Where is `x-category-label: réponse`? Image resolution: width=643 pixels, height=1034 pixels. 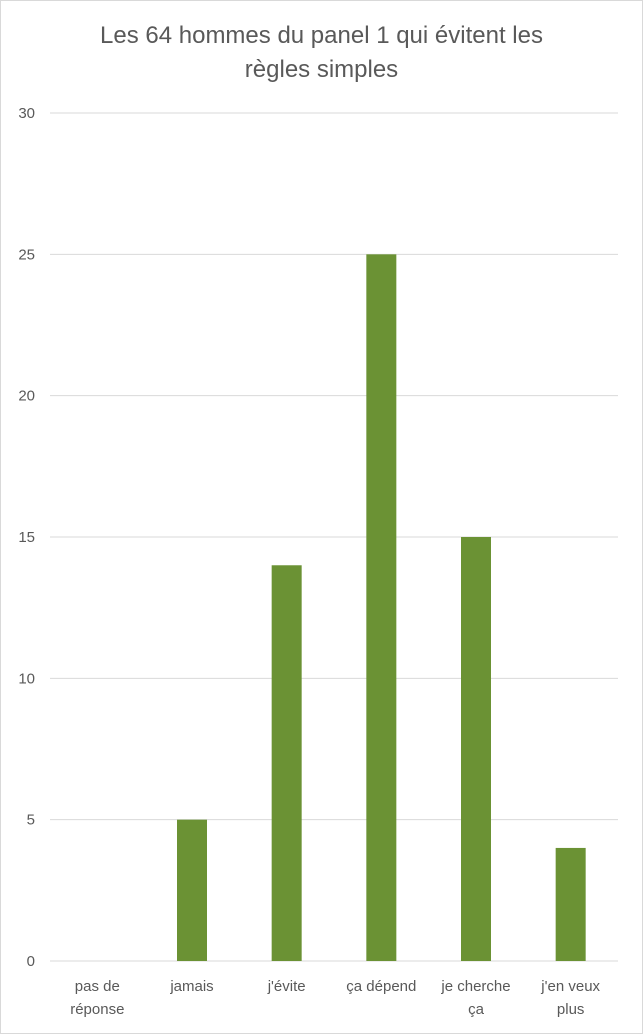 x-category-label: réponse is located at coordinates (97, 1009).